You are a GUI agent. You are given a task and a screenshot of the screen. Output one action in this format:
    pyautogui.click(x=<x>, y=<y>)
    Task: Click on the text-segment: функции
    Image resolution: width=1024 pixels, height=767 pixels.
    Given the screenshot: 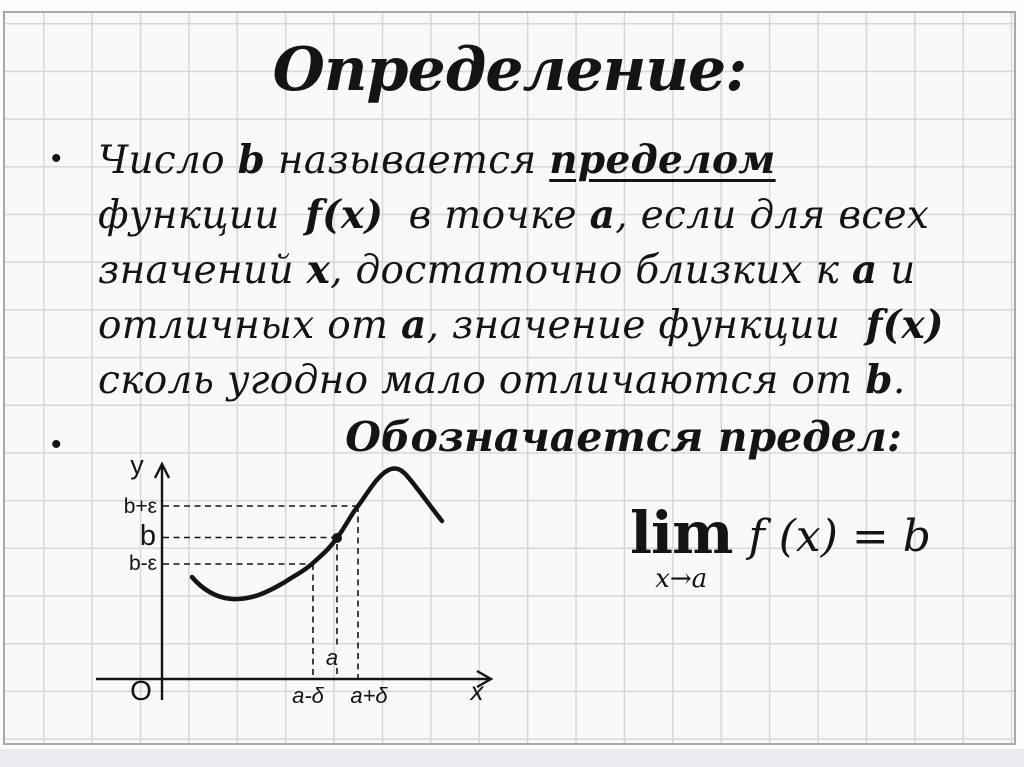 What is the action you would take?
    pyautogui.click(x=202, y=215)
    